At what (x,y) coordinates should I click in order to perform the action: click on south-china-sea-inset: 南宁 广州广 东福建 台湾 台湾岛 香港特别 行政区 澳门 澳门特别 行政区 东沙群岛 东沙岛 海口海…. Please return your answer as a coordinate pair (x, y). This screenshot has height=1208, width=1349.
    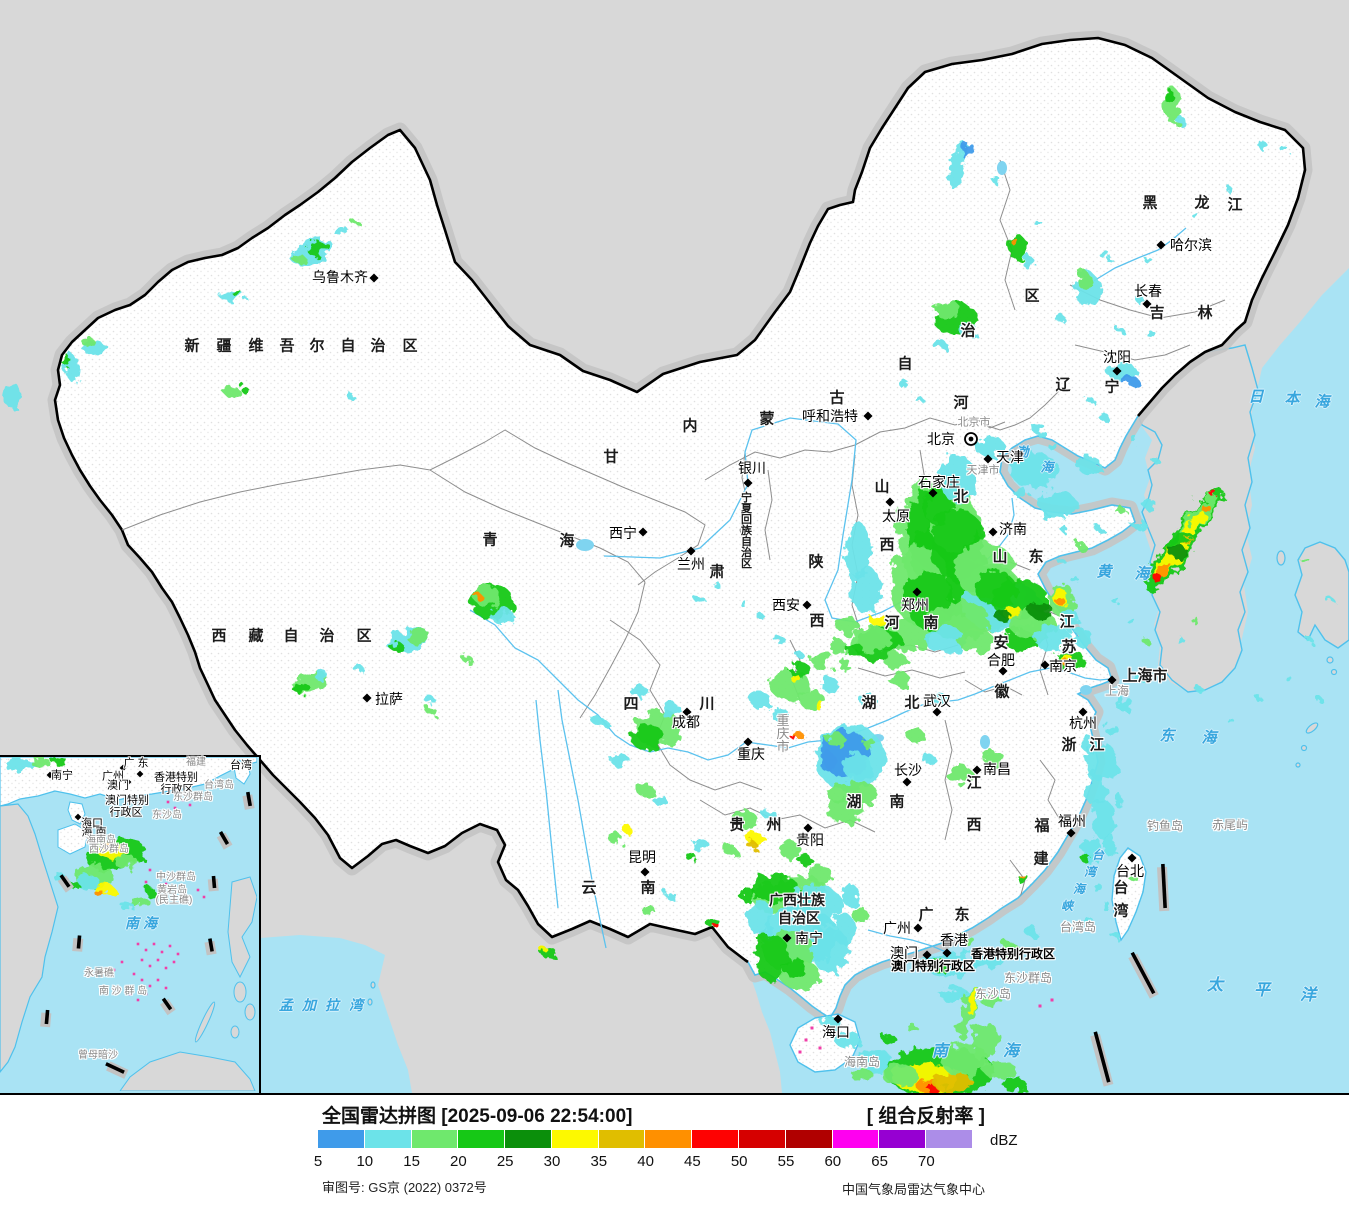
    Looking at the image, I should click on (130, 924).